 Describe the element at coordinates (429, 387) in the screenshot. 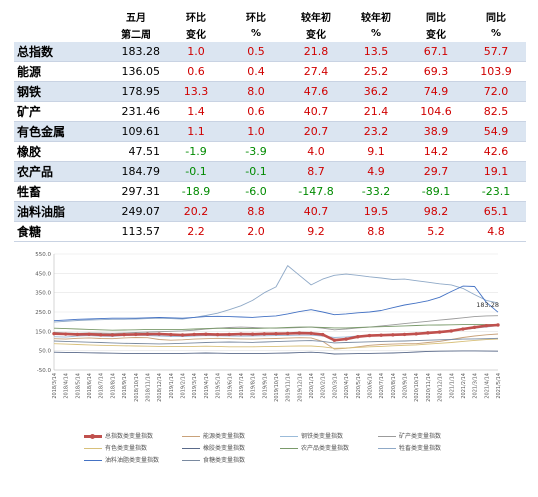

I see `x-tick-label: 2020/11/14` at that location.